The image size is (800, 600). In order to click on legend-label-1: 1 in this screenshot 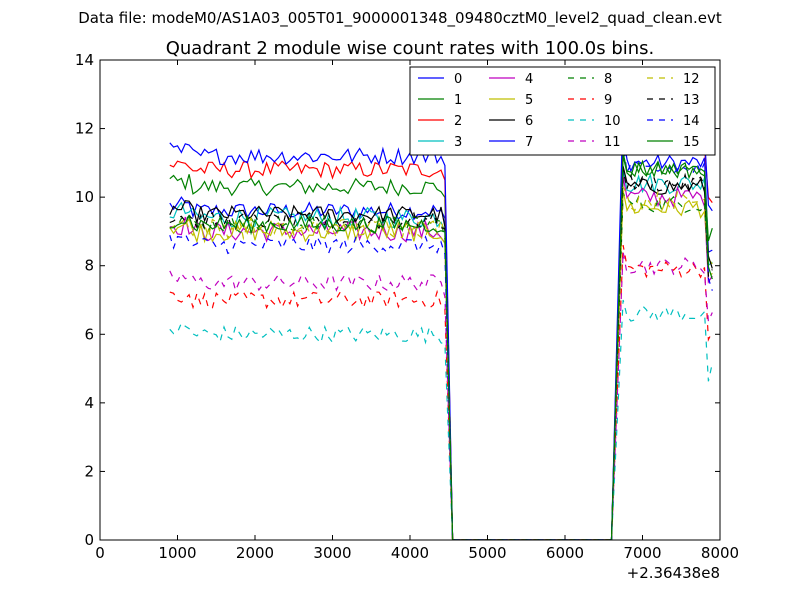, I will do `click(458, 100)`.